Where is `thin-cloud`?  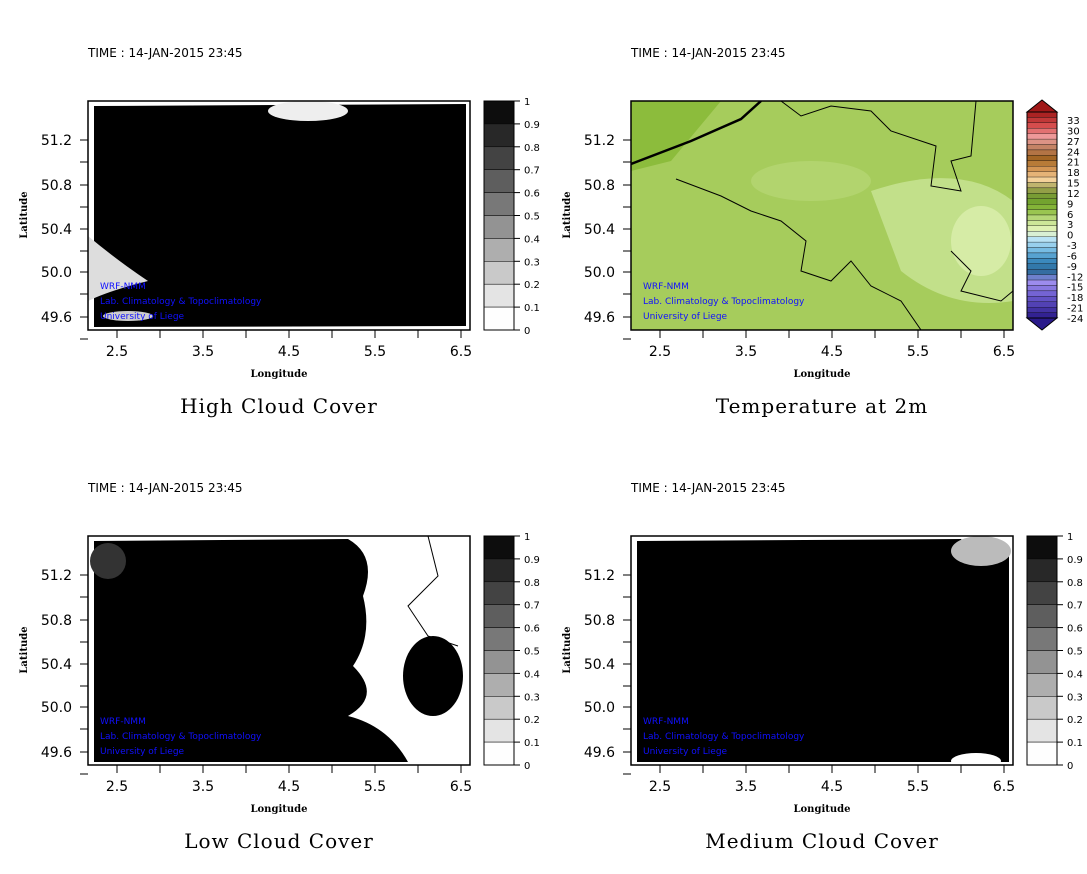
thin-cloud is located at coordinates (108, 561).